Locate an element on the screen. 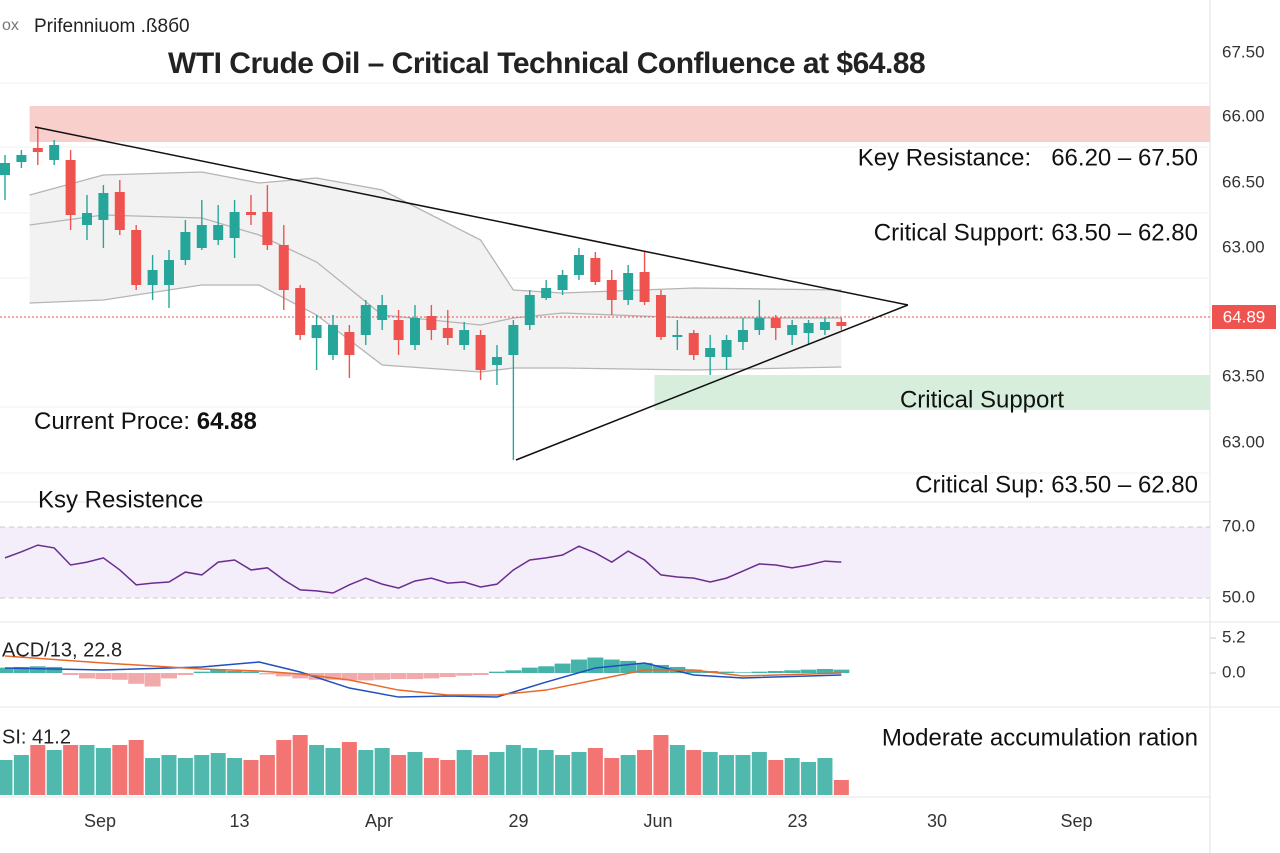  y-tick-label: 5.2 is located at coordinates (1234, 636).